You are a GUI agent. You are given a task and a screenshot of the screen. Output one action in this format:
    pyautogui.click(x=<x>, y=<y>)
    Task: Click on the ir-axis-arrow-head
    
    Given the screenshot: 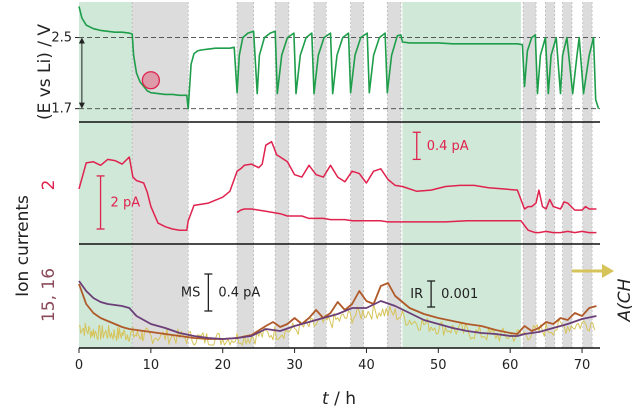 What is the action you would take?
    pyautogui.click(x=608, y=271)
    